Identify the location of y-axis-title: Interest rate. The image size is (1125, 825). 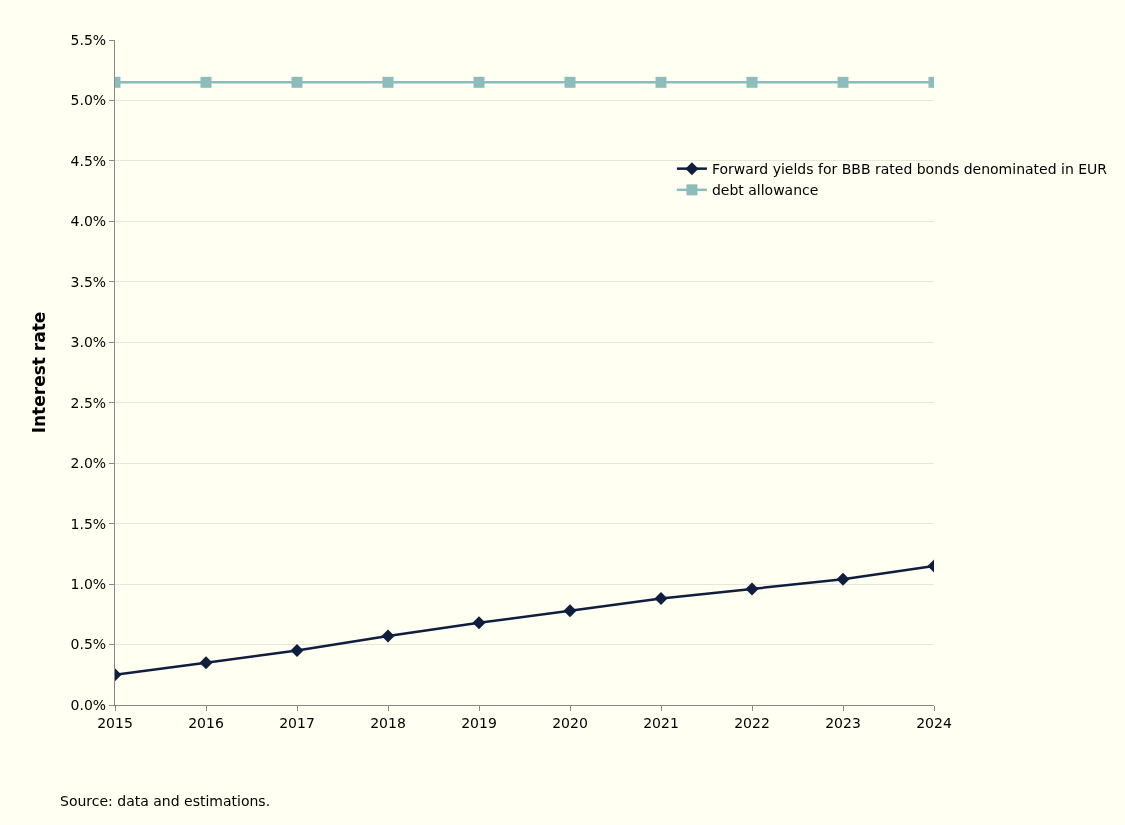
(39, 372).